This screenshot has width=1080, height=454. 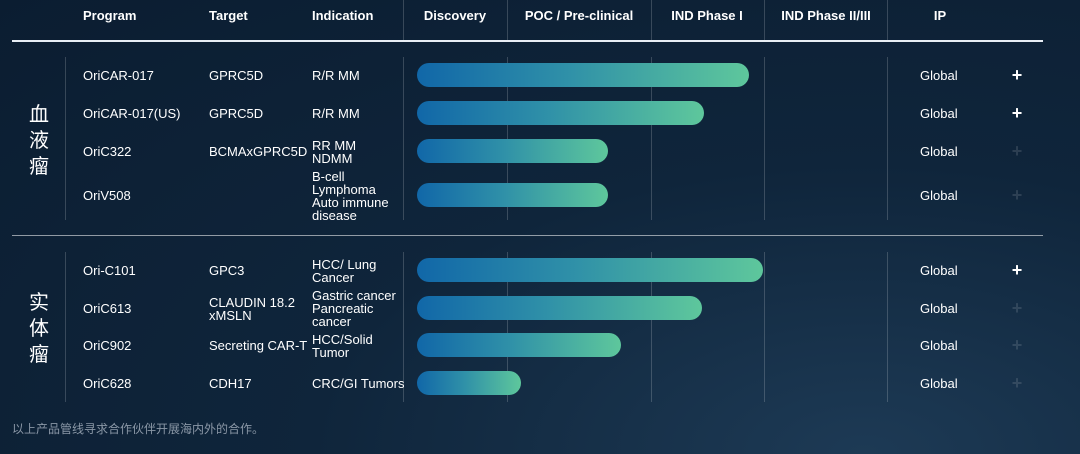 What do you see at coordinates (334, 215) in the screenshot?
I see `indication-line: disease` at bounding box center [334, 215].